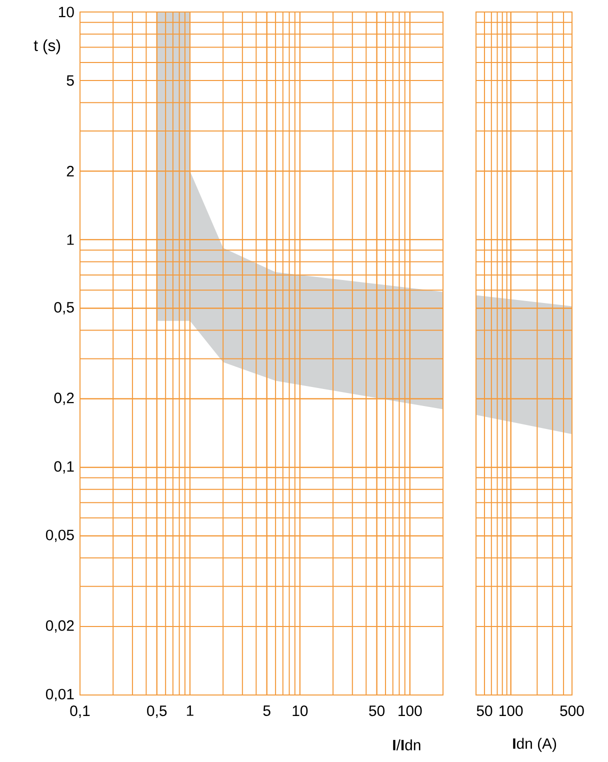 This screenshot has height=762, width=608. What do you see at coordinates (70, 239) in the screenshot?
I see `y-tick-label: 1` at bounding box center [70, 239].